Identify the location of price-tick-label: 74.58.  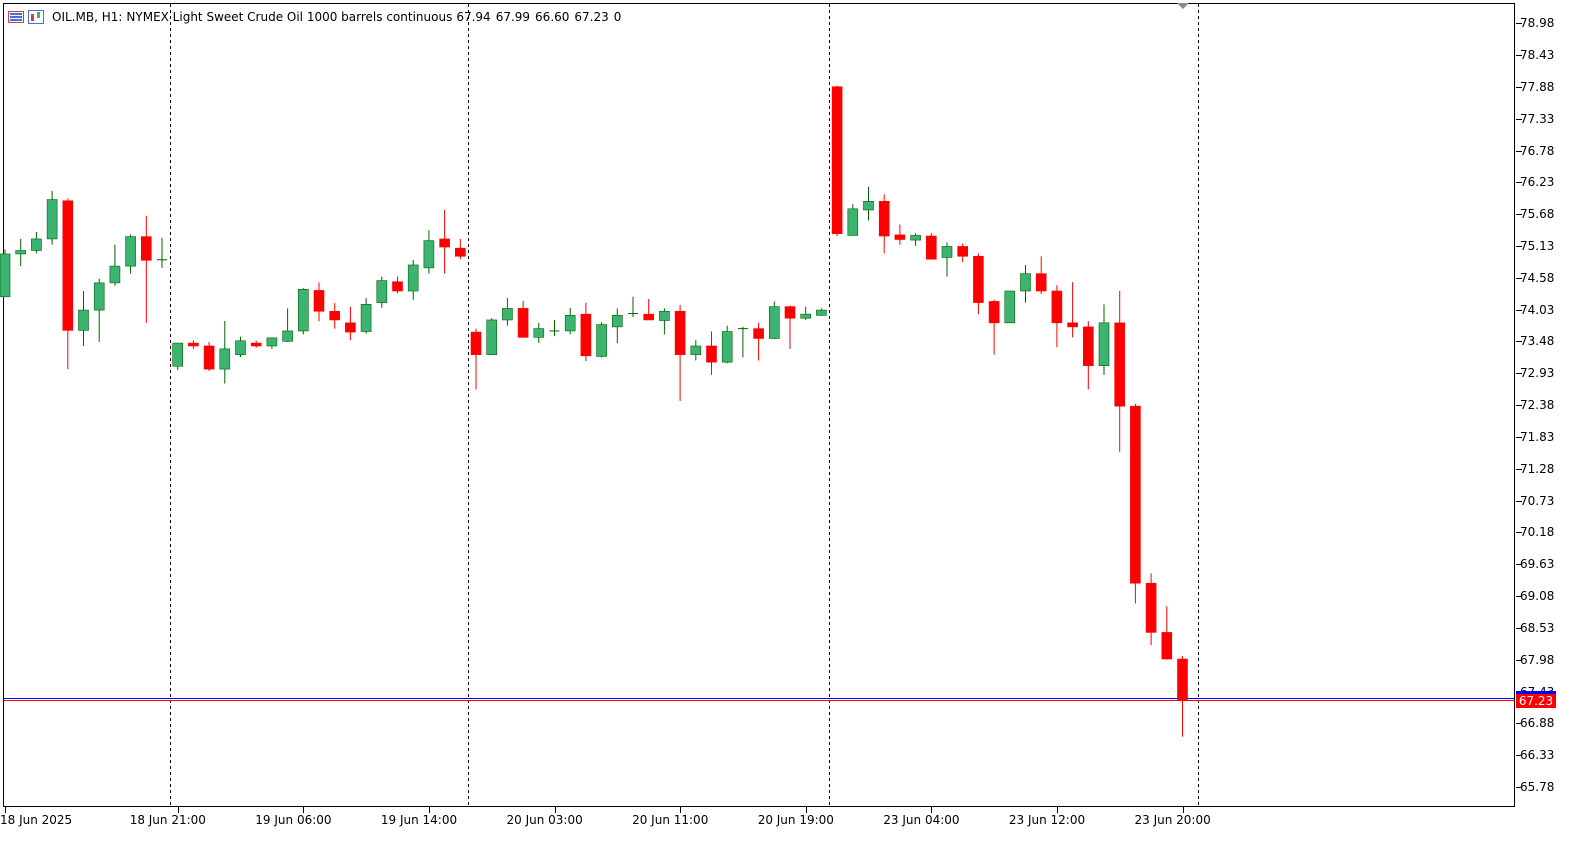
(1537, 277).